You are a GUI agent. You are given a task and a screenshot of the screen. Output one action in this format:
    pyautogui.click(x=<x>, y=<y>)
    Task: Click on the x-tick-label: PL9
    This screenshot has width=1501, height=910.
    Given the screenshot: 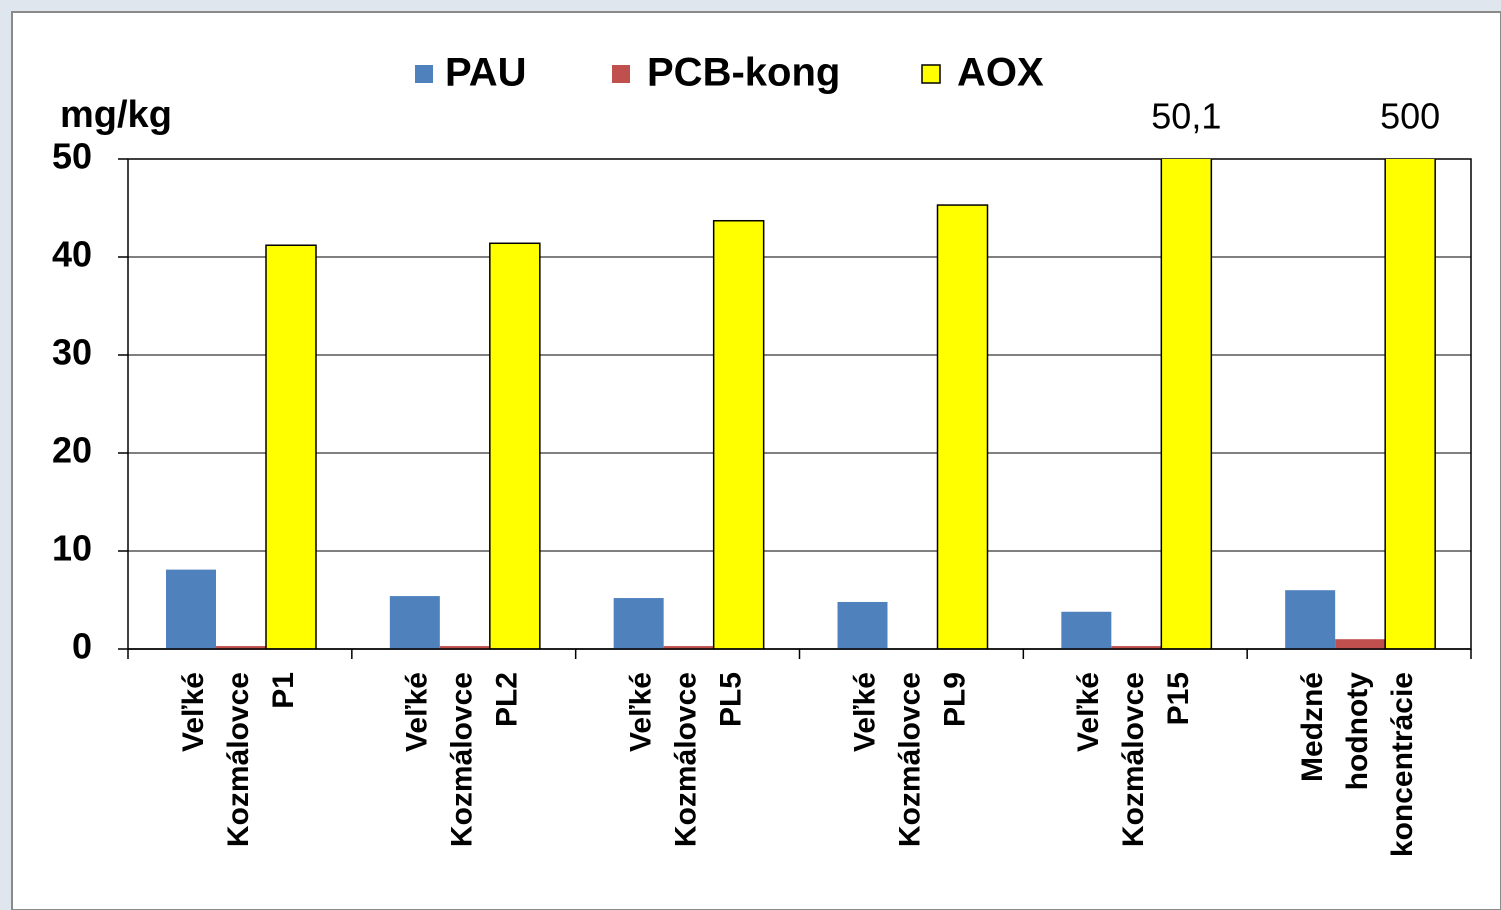 What is the action you would take?
    pyautogui.click(x=954, y=699)
    